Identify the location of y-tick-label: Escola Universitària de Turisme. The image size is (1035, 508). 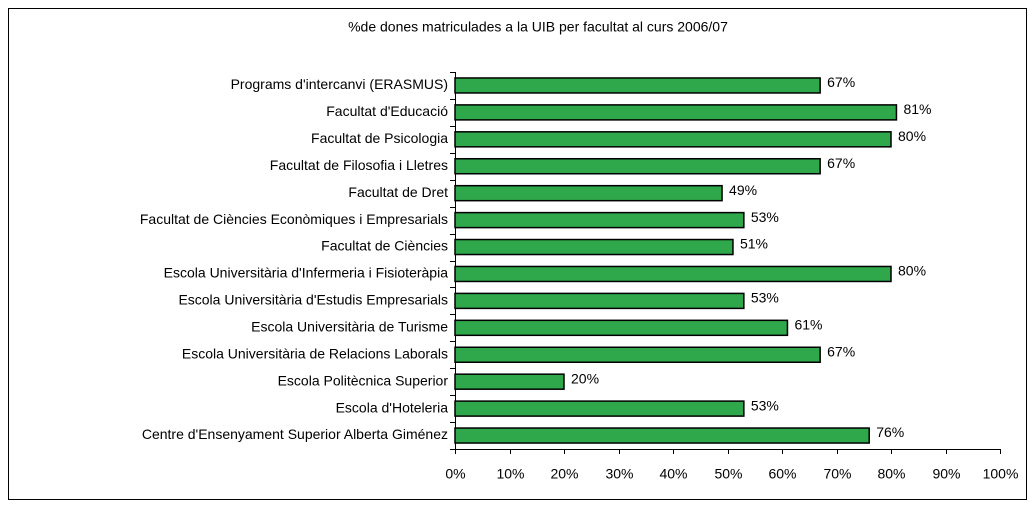
(349, 327).